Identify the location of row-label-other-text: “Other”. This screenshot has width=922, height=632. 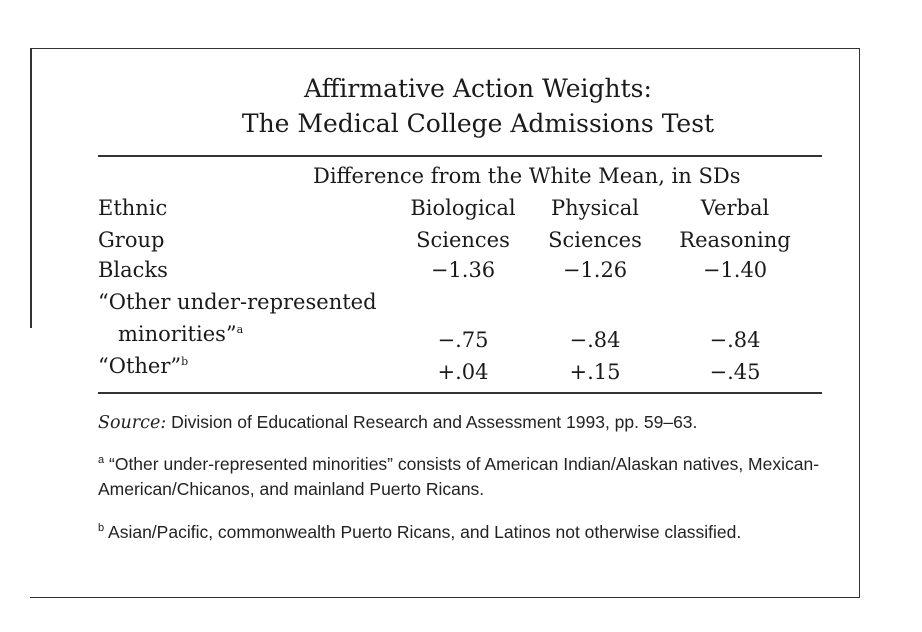
(140, 366).